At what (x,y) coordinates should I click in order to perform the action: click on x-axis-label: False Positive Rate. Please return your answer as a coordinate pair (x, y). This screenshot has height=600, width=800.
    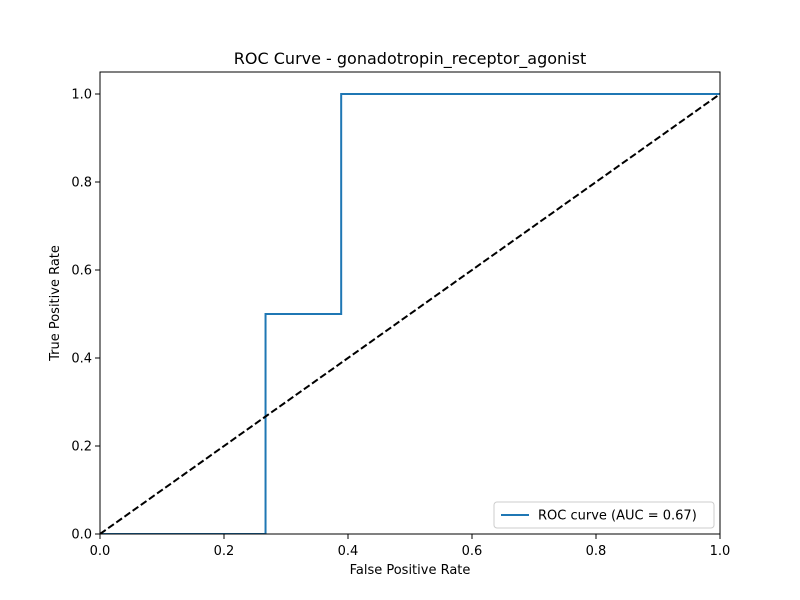
    Looking at the image, I should click on (410, 570).